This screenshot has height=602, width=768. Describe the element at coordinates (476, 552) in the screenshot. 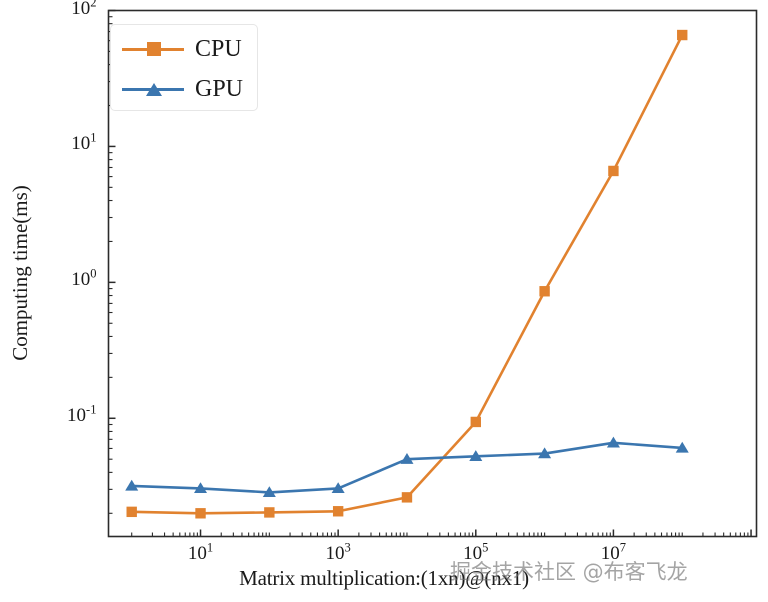

I see `x-tick-label: 10⁵` at that location.